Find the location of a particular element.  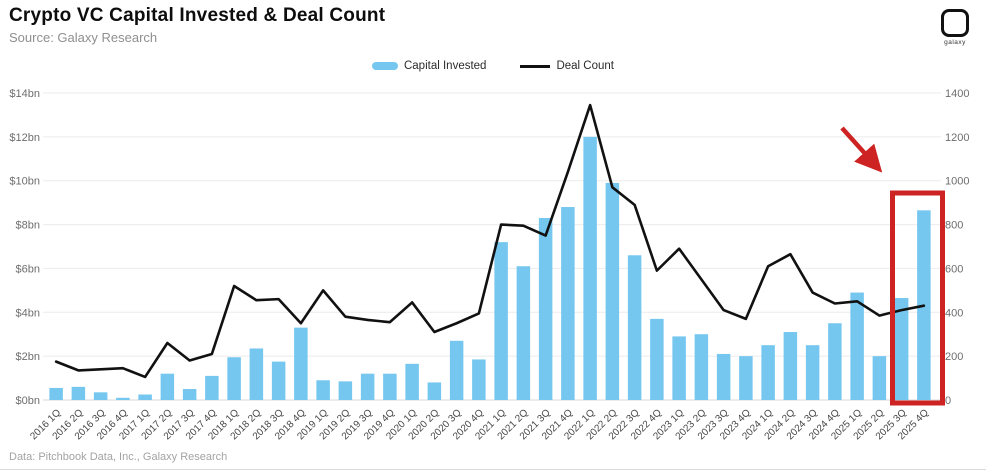

legend-item-capital-invested: Capital Invested is located at coordinates (429, 66).